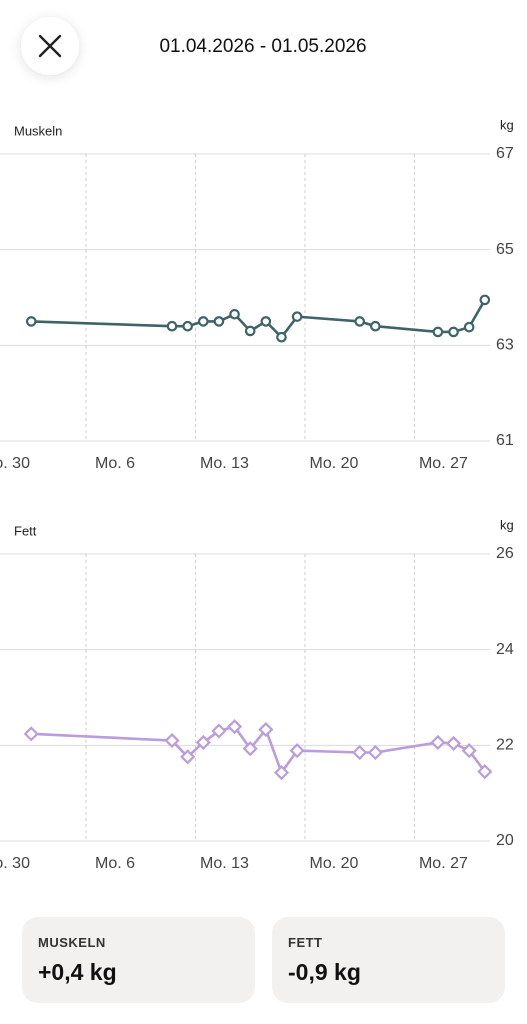  I want to click on summary-label: MUSKELN, so click(72, 942).